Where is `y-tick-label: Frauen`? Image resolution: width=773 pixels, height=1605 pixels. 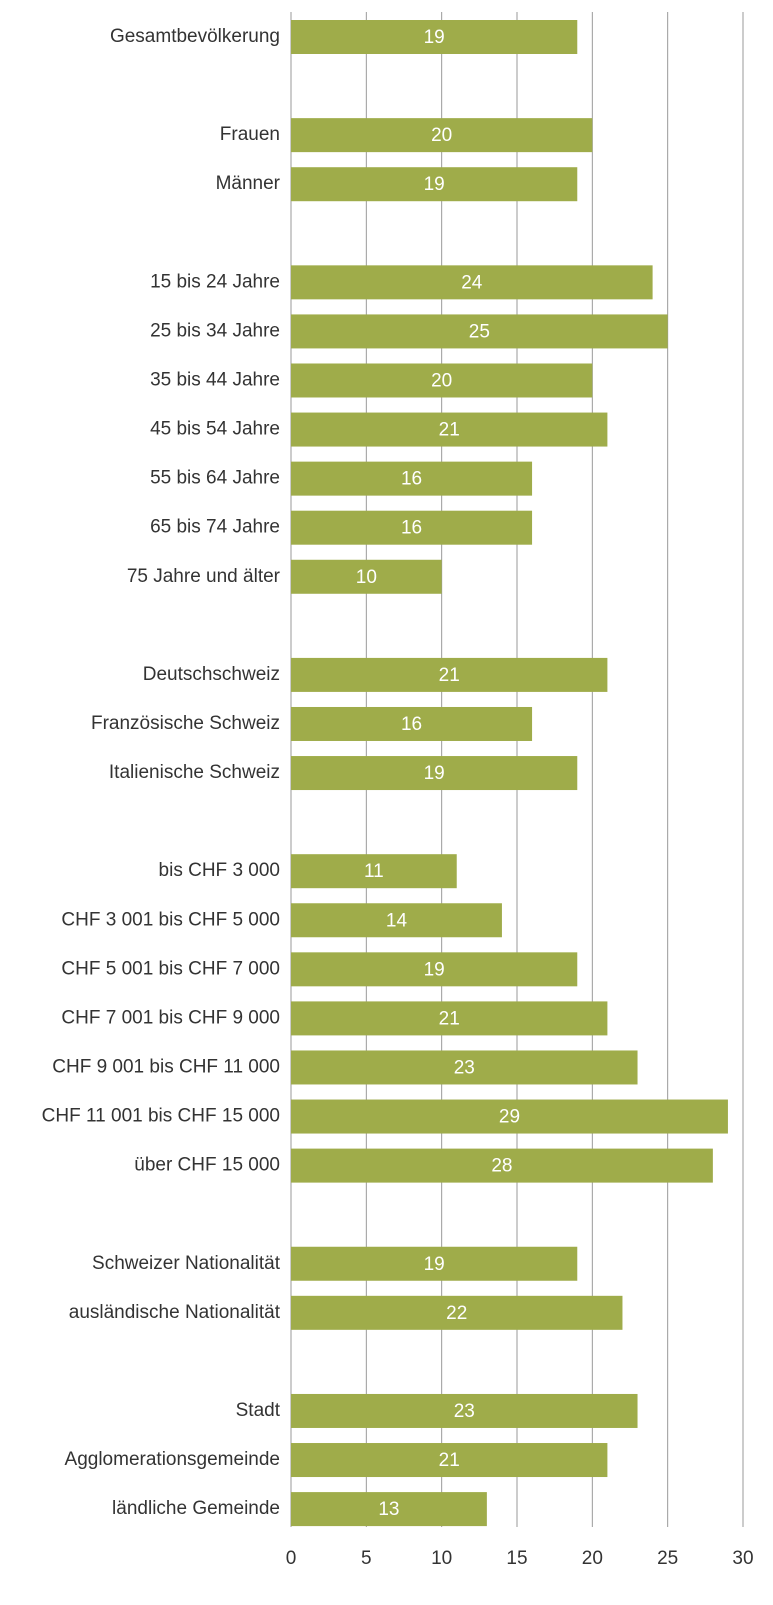
y-tick-label: Frauen is located at coordinates (250, 134).